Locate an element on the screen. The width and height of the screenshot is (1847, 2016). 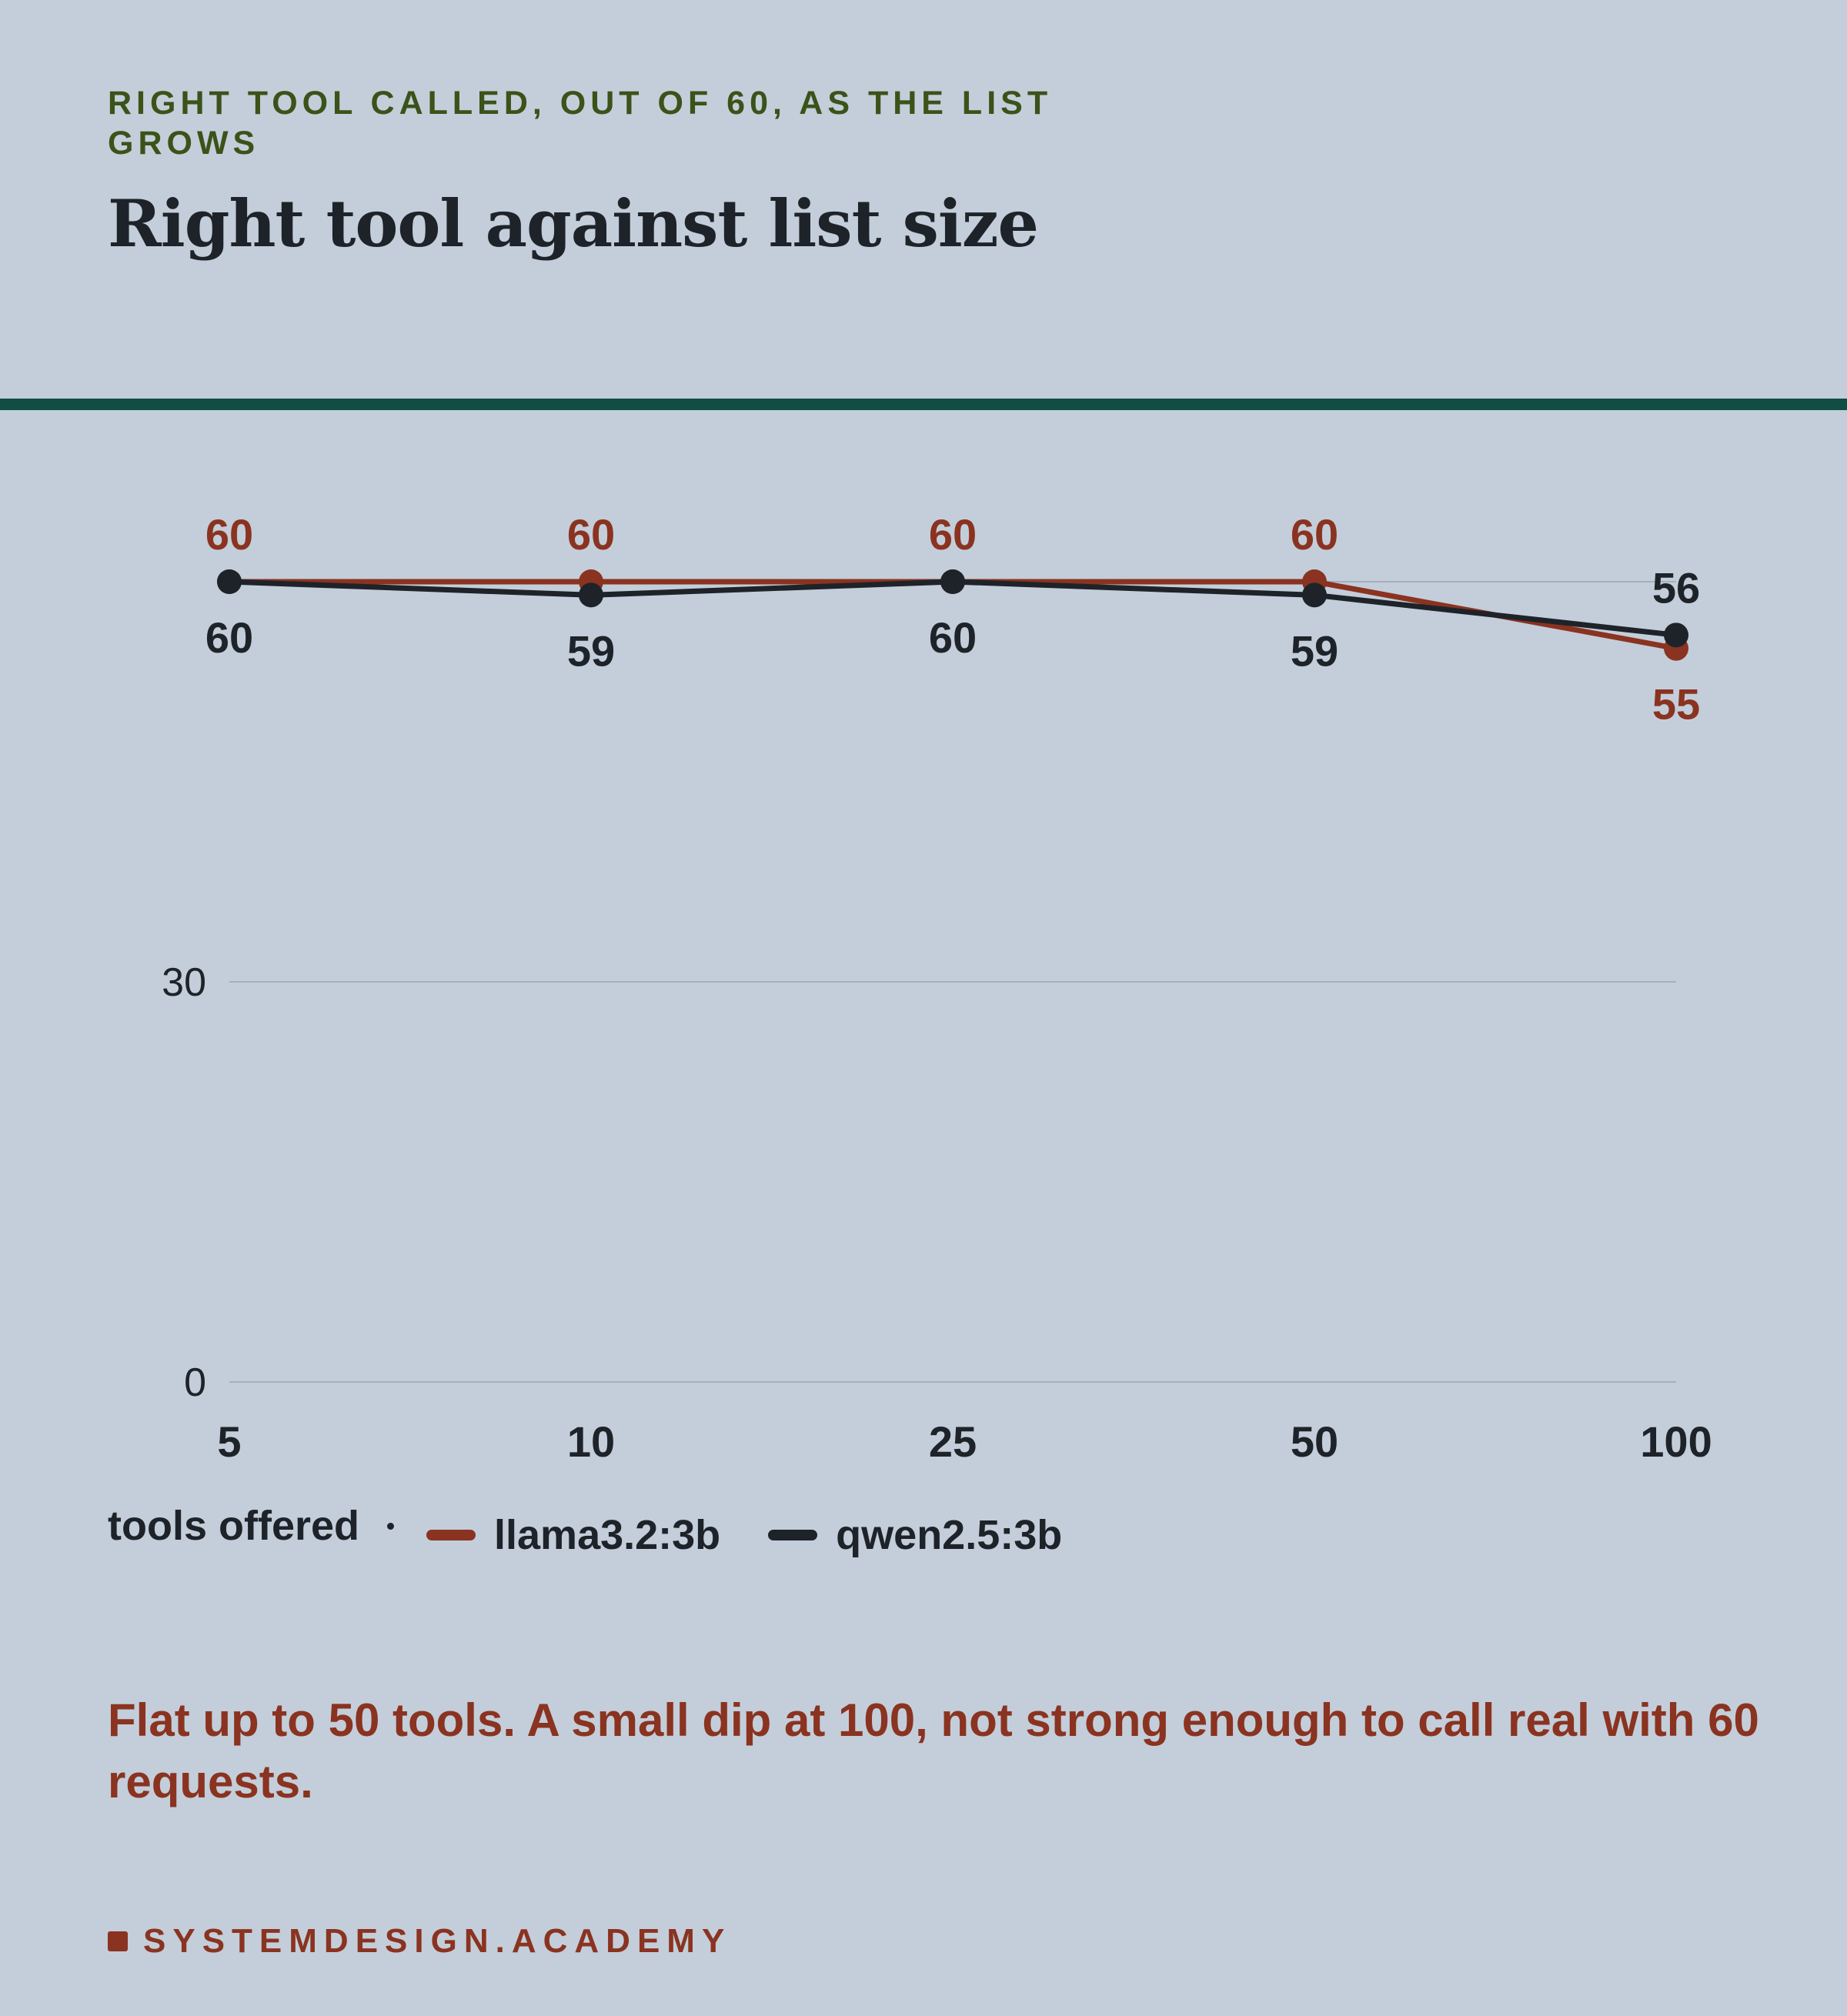
brand-name: SYSTEMDESIGN.ACADEMY is located at coordinates (437, 1941).